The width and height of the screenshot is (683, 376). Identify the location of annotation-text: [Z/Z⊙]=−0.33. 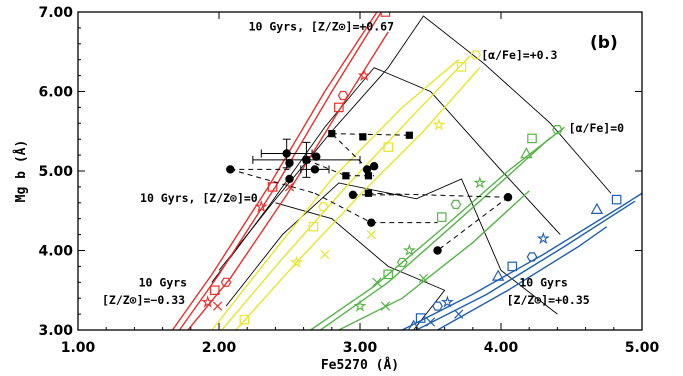
(143, 300).